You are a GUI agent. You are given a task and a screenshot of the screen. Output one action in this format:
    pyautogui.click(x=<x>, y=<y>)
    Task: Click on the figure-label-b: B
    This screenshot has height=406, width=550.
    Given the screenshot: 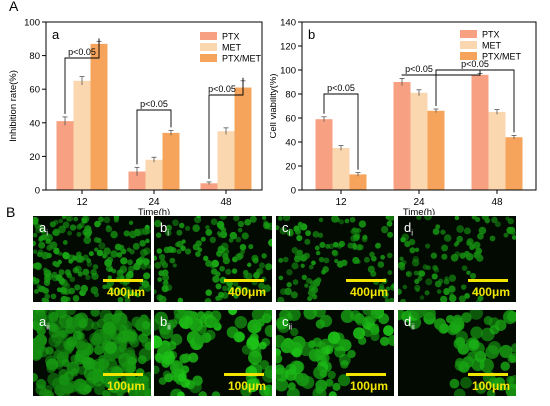 What is the action you would take?
    pyautogui.click(x=11, y=212)
    